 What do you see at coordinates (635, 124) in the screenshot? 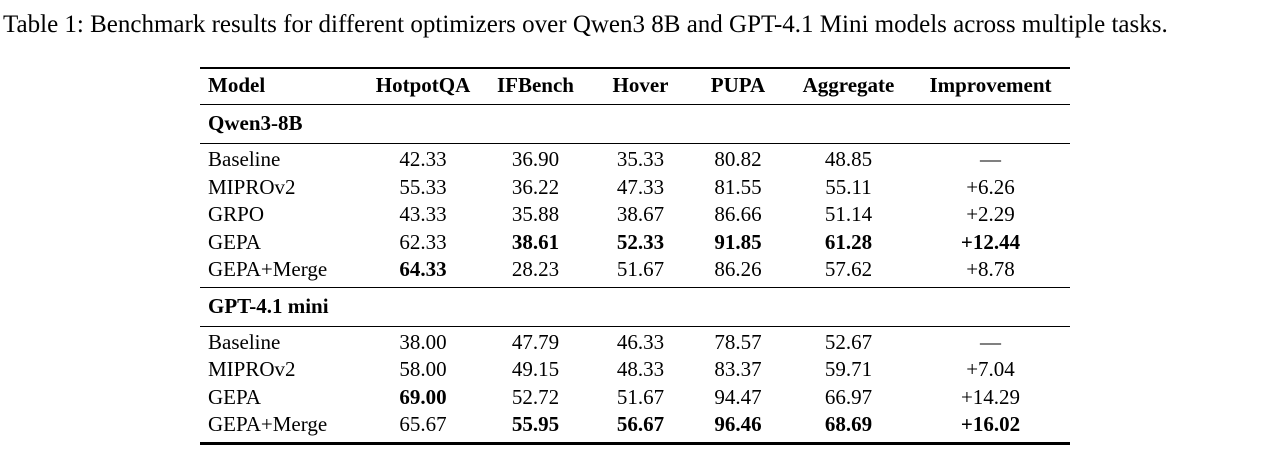
I see `section-row-qwen3-8b: Qwen3-8B` at bounding box center [635, 124].